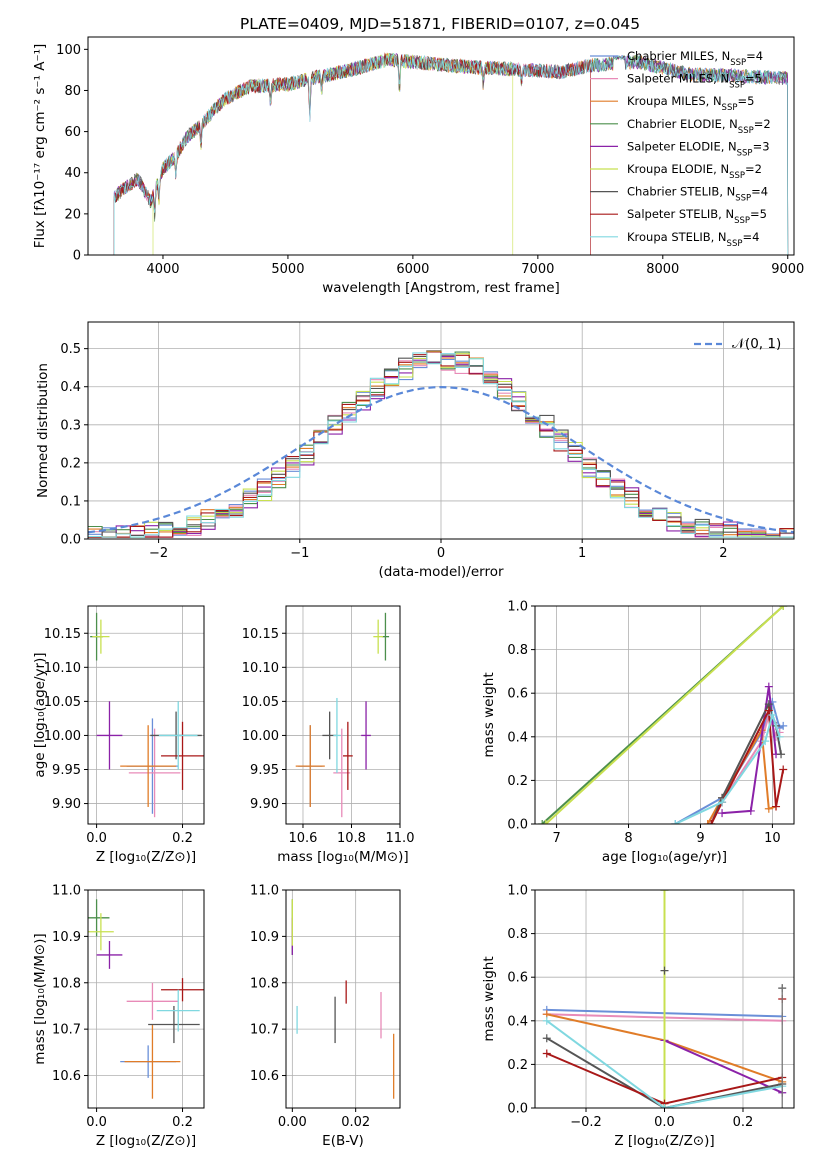  I want to click on plot-area-age-z, so click(146, 715).